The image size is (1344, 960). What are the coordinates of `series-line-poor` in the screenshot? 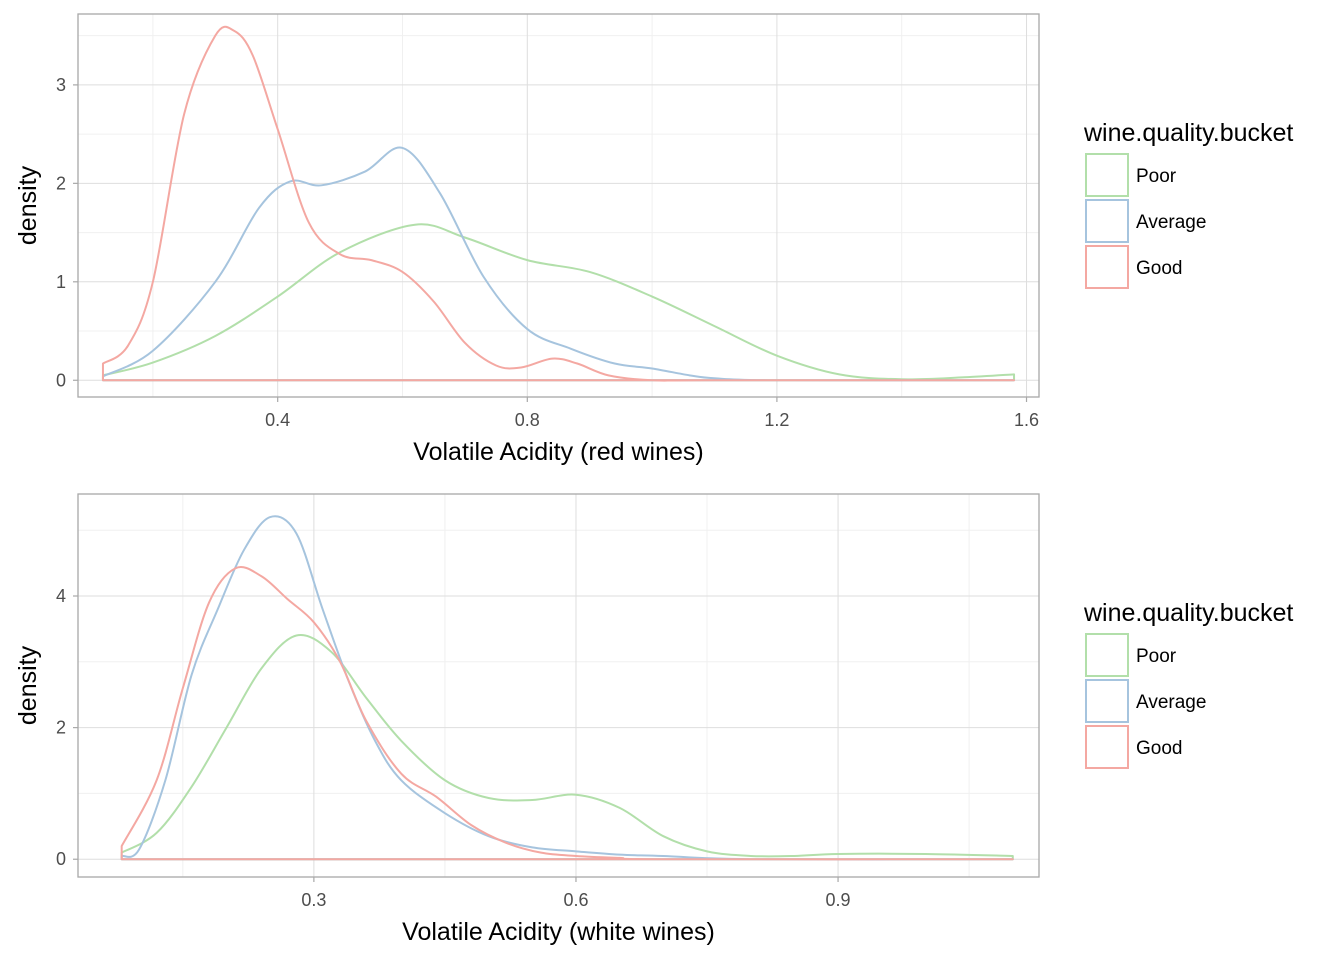 It's located at (558, 302).